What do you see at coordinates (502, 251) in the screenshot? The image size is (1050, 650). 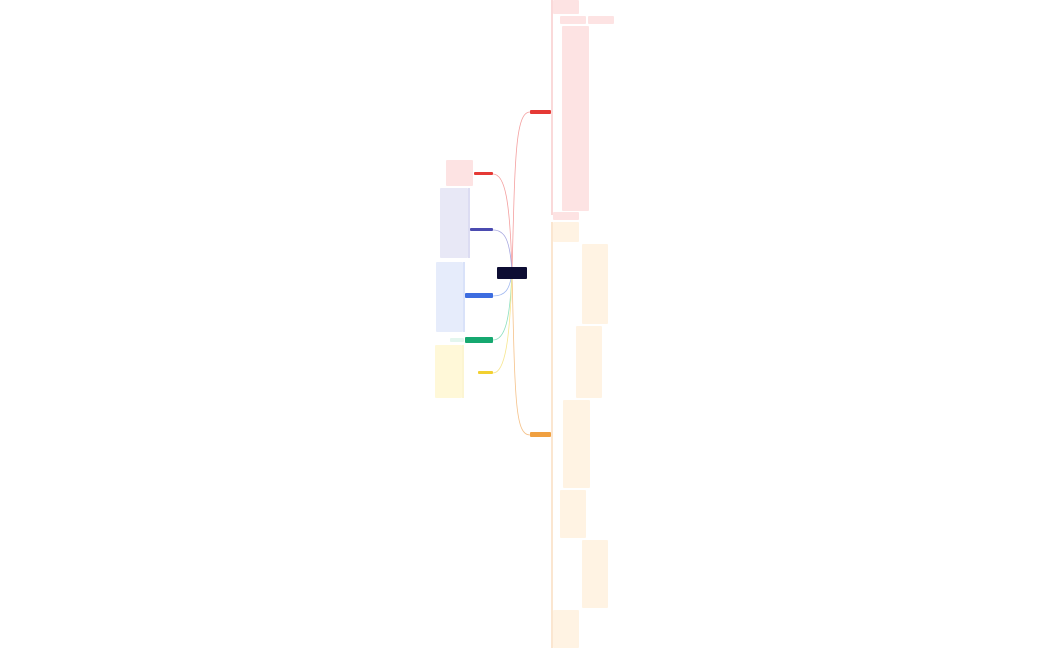 I see `connector-left-purple` at bounding box center [502, 251].